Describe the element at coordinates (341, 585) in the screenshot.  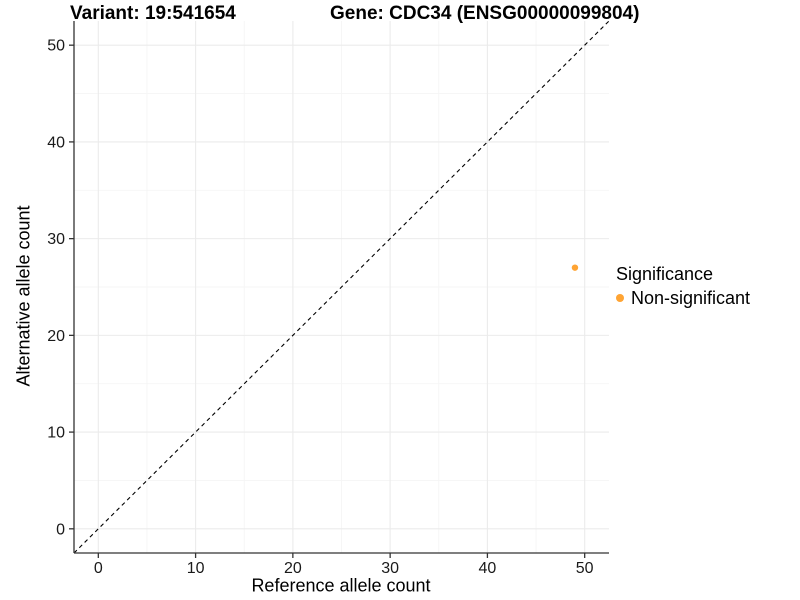
I see `x-axis-label: Reference allele count` at that location.